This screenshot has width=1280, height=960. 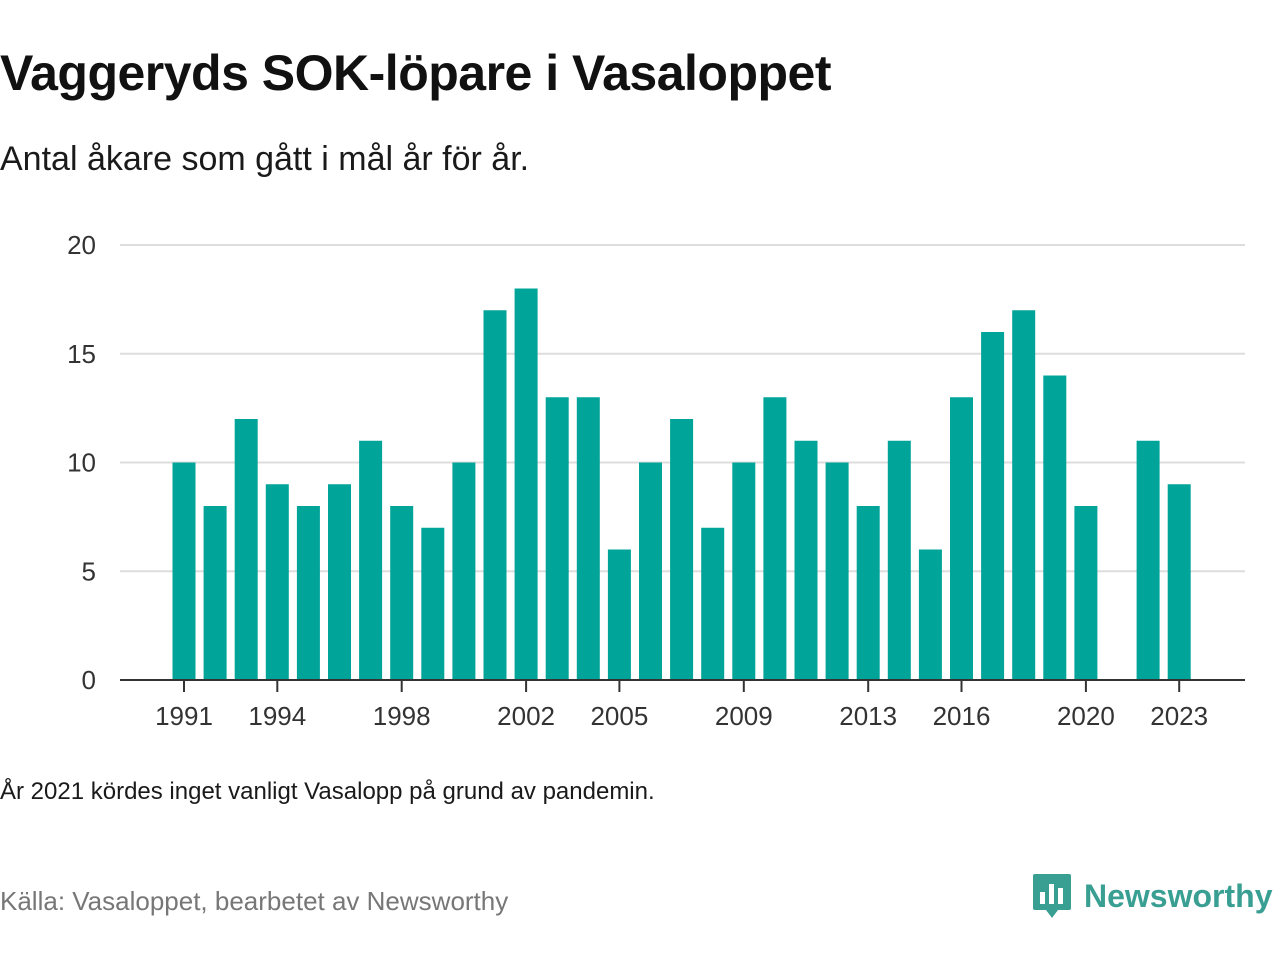 I want to click on bar-1994, so click(x=277, y=582).